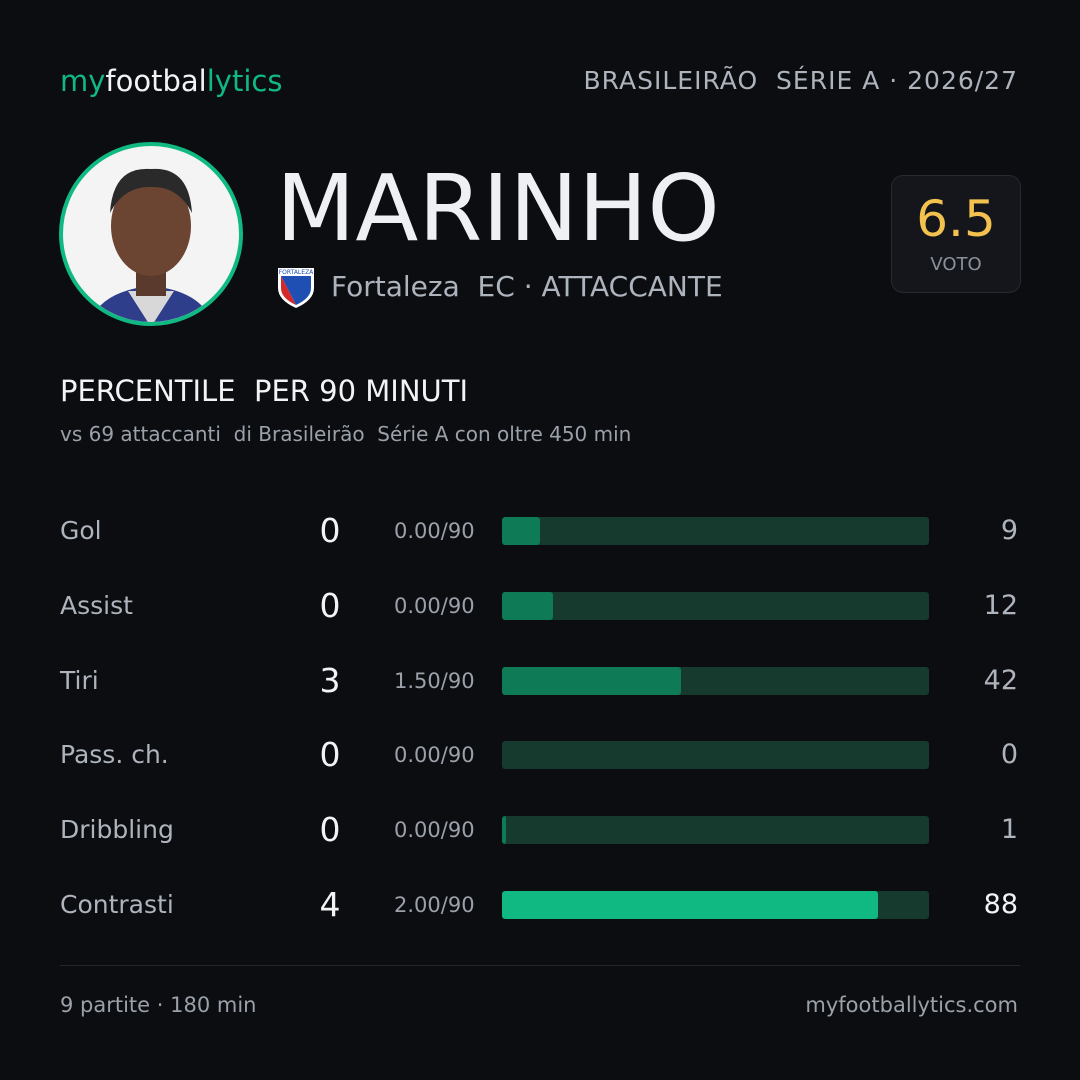 This screenshot has width=1080, height=1080. What do you see at coordinates (296, 288) in the screenshot?
I see `club-crest: FORTALEZA` at bounding box center [296, 288].